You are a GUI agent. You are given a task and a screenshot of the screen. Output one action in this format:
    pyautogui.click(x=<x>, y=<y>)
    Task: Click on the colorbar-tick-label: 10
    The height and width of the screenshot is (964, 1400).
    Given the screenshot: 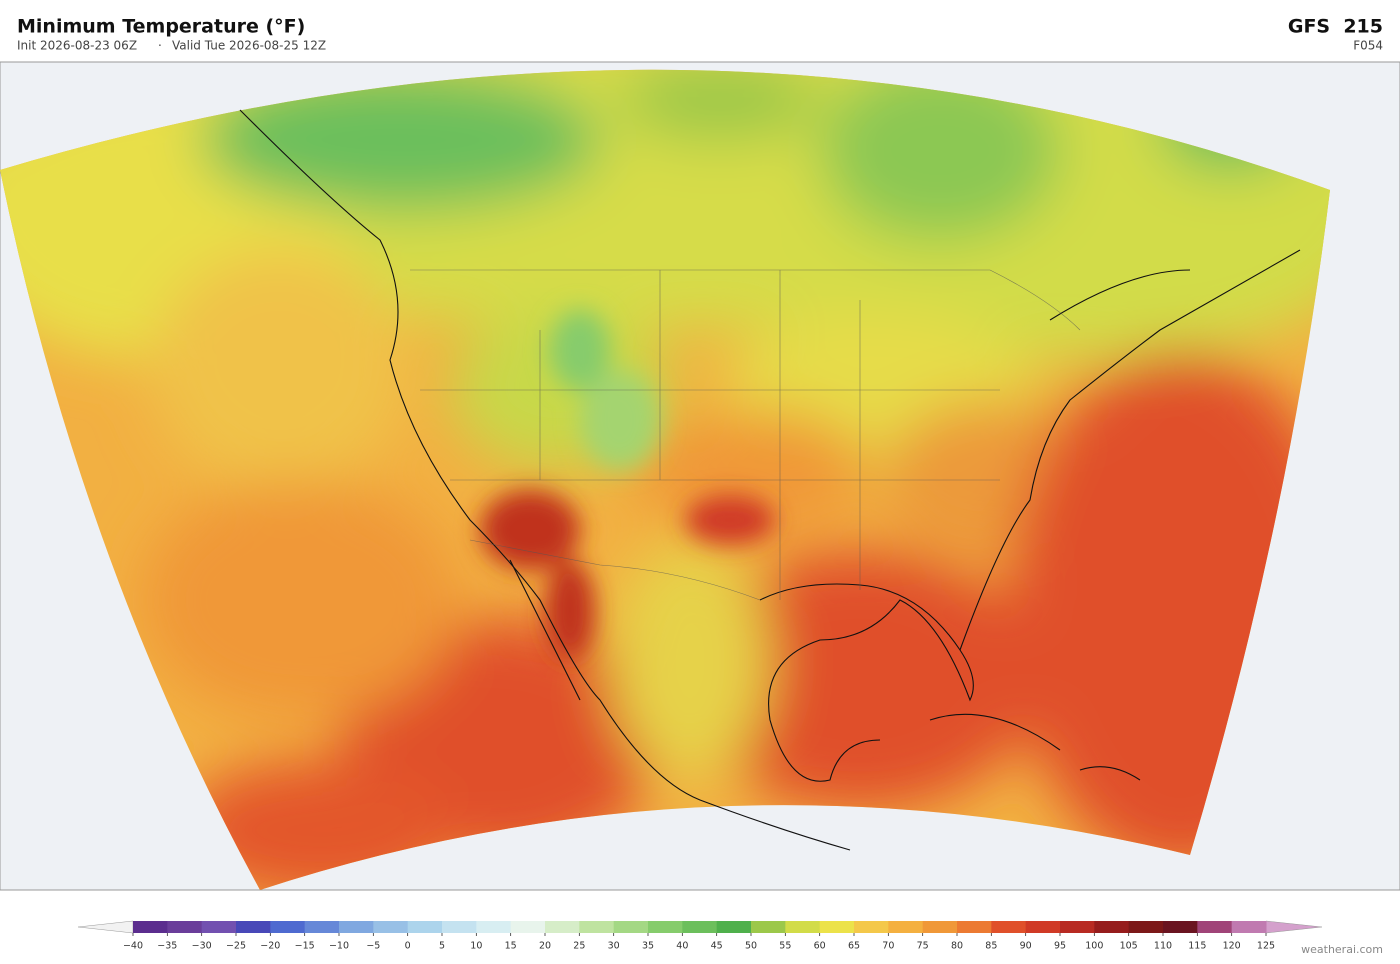 What is the action you would take?
    pyautogui.click(x=476, y=946)
    